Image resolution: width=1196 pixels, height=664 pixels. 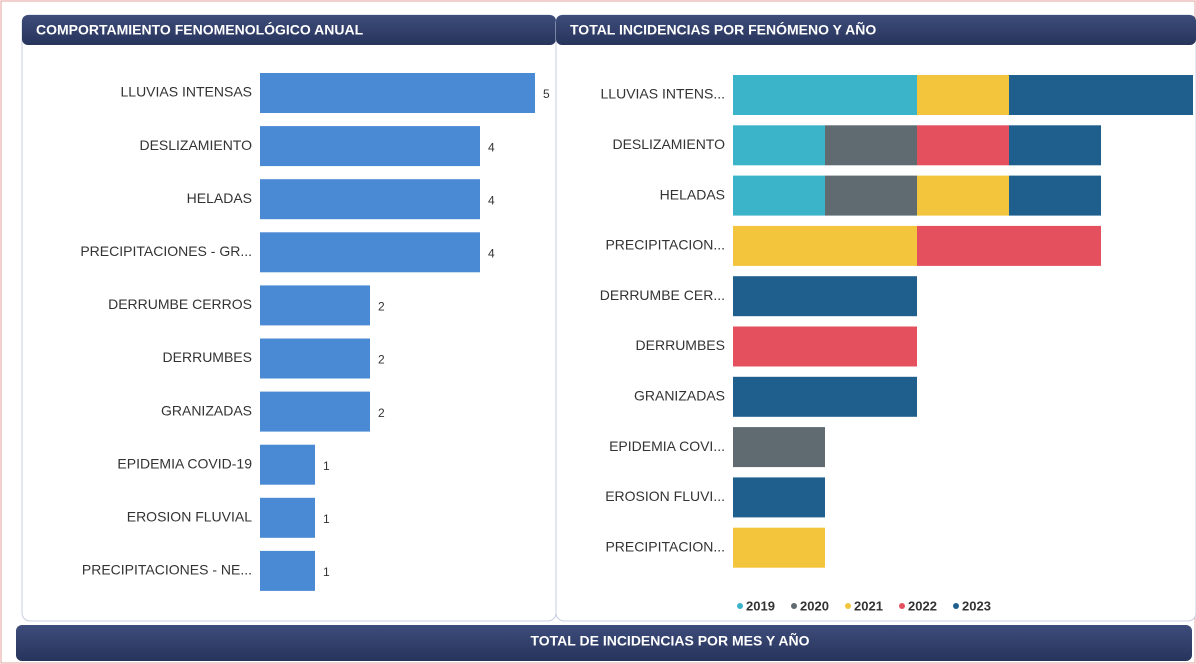 I want to click on legend-label: 2019, so click(x=760, y=605).